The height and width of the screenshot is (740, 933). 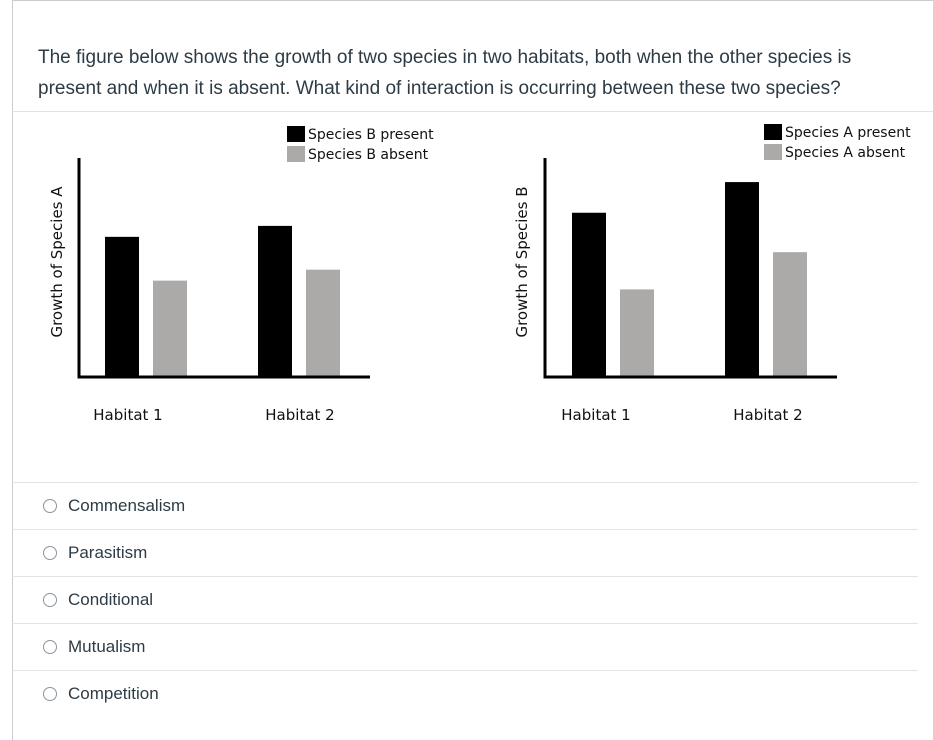 What do you see at coordinates (111, 599) in the screenshot?
I see `answer-label: Conditional` at bounding box center [111, 599].